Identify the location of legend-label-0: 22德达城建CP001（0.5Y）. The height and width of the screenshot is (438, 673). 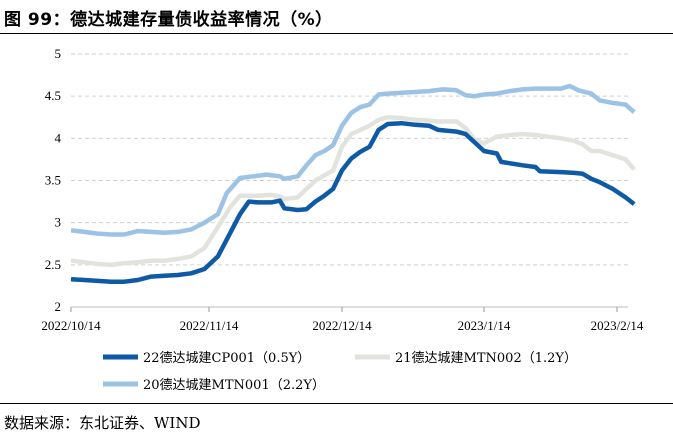
(226, 358).